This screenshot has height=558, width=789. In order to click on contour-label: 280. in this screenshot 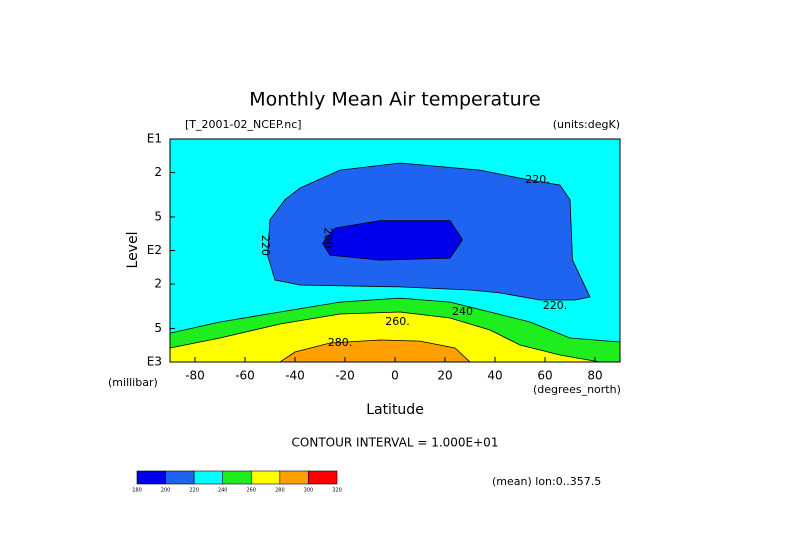, I will do `click(340, 342)`.